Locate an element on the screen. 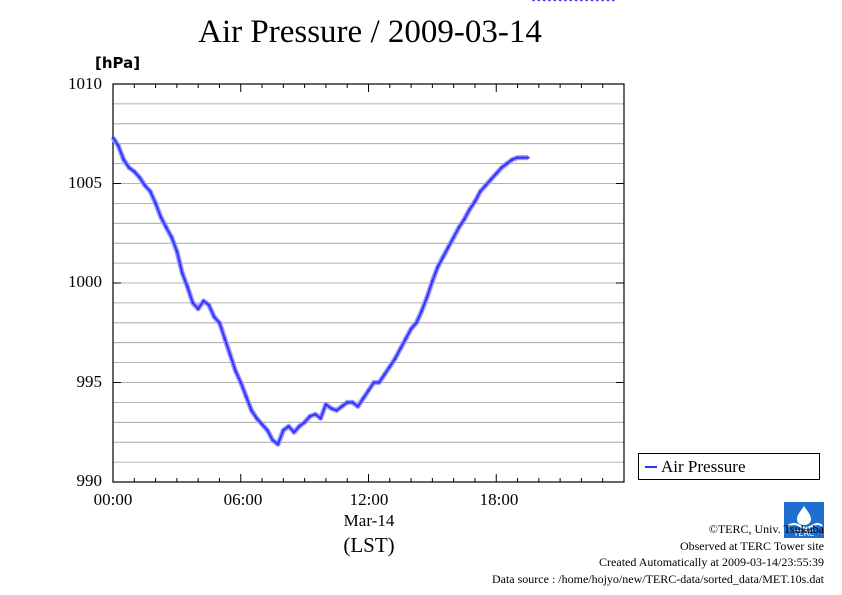  x-tick-label: 00:00 is located at coordinates (113, 499).